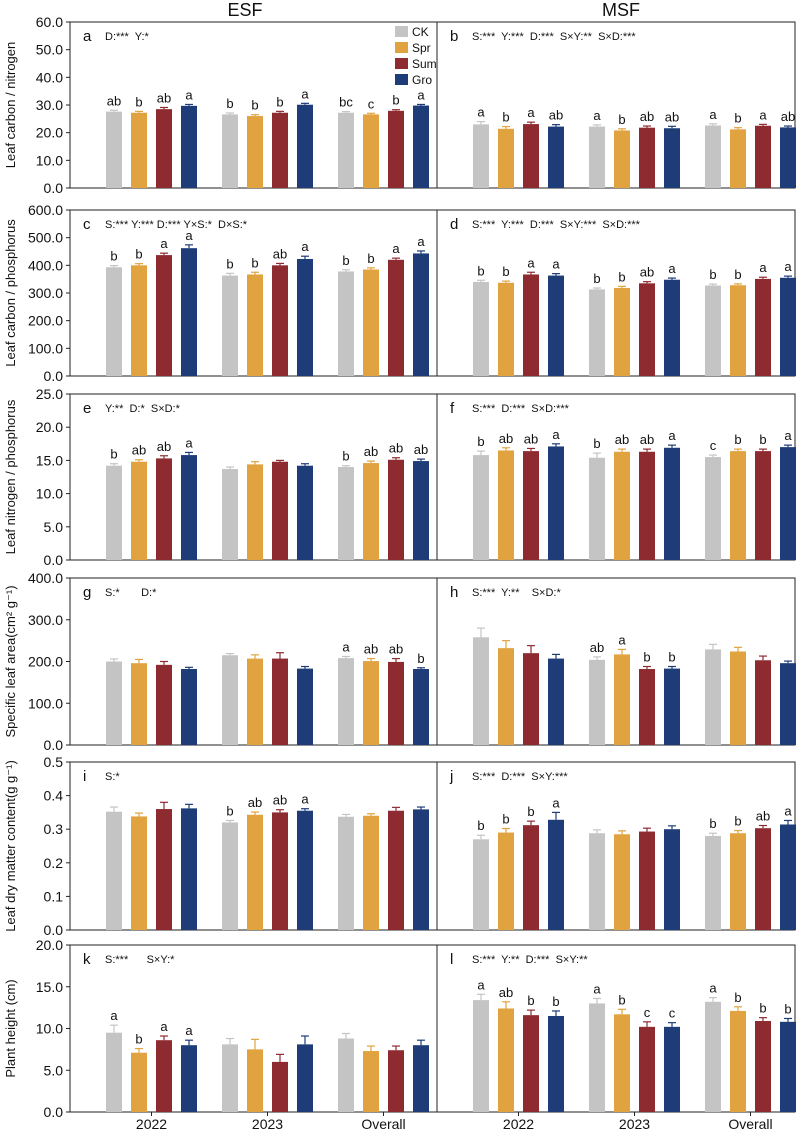 The width and height of the screenshot is (800, 1133). Describe the element at coordinates (49, 427) in the screenshot. I see `y-tick-label: 20.0` at that location.